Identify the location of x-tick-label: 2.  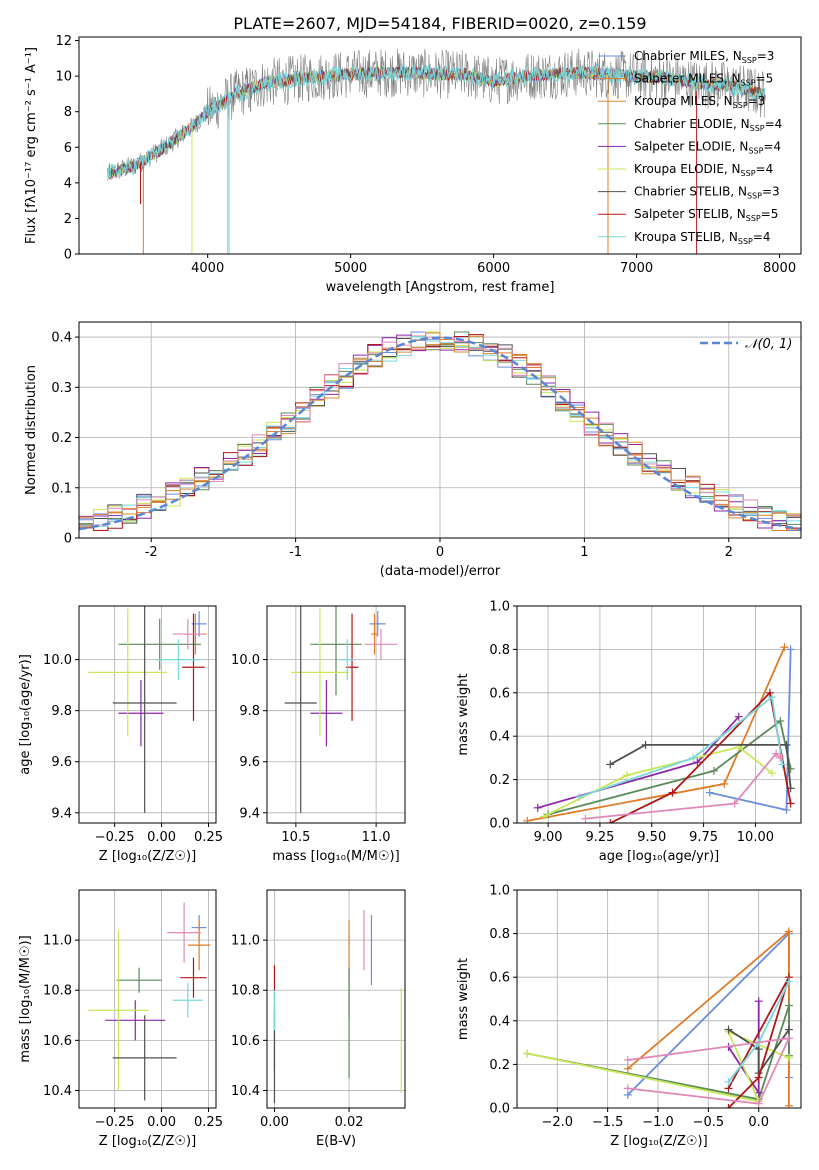
(729, 552).